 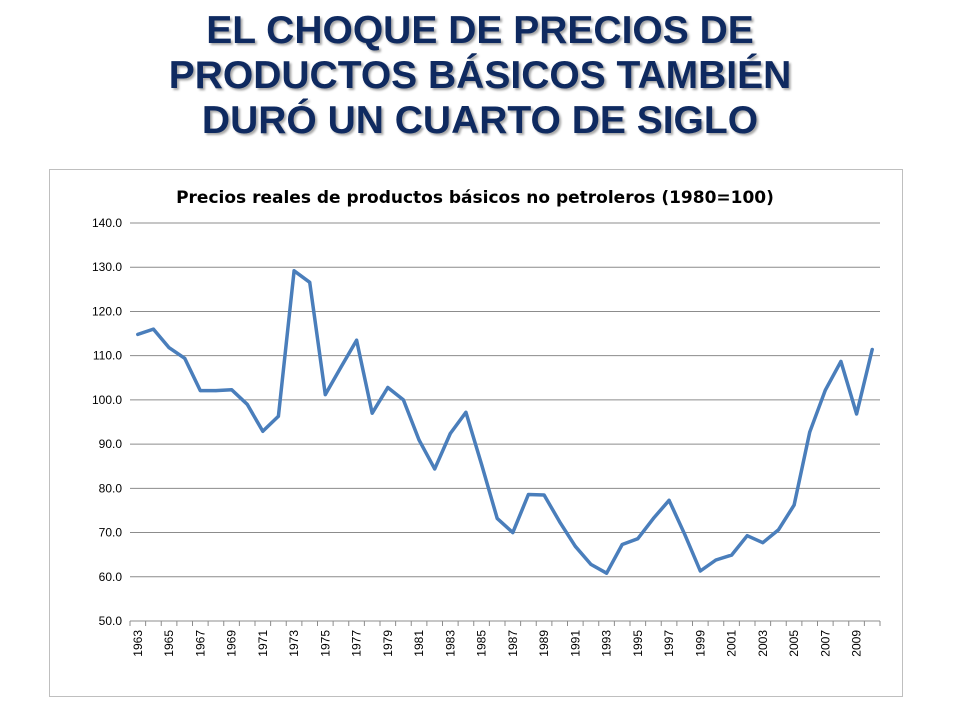 I want to click on x-tick-label: 1977, so click(x=357, y=643).